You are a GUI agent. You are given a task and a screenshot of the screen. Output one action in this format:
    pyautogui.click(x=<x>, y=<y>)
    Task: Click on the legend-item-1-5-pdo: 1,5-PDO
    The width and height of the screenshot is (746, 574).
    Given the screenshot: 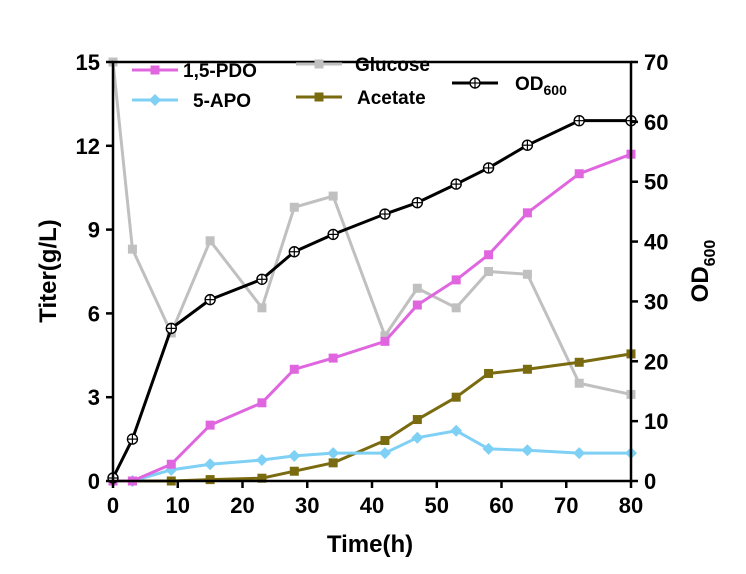 What is the action you would take?
    pyautogui.click(x=194, y=71)
    